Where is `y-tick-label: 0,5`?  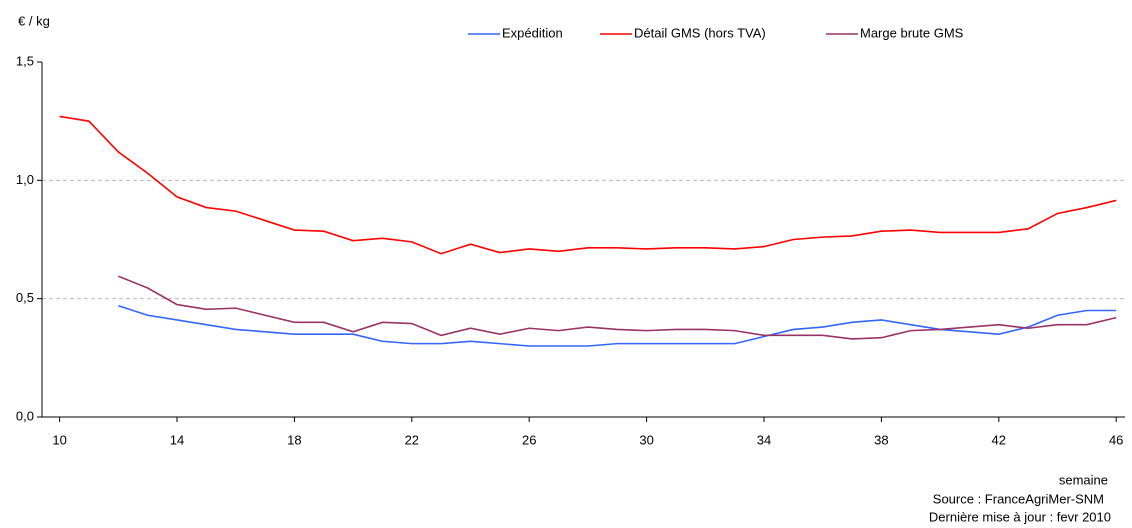 y-tick-label: 0,5 is located at coordinates (25, 297).